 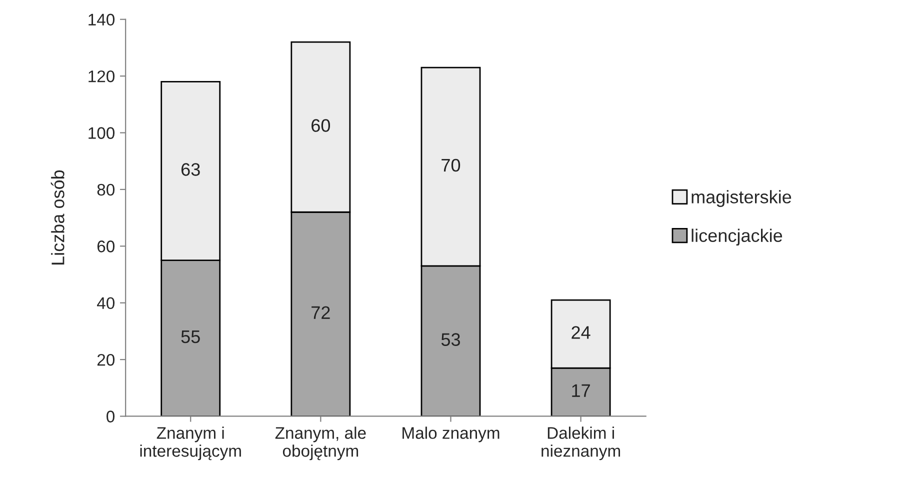 I want to click on data-label: 24, so click(x=581, y=332).